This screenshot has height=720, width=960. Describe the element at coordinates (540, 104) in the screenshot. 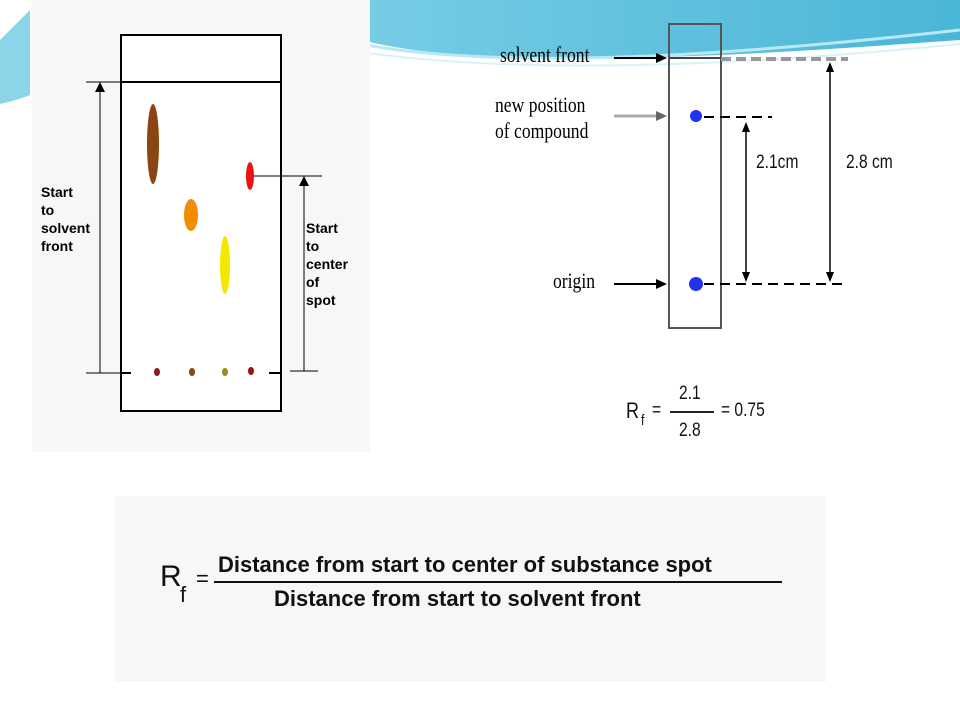

I see `new-position-label-line1: new position` at that location.